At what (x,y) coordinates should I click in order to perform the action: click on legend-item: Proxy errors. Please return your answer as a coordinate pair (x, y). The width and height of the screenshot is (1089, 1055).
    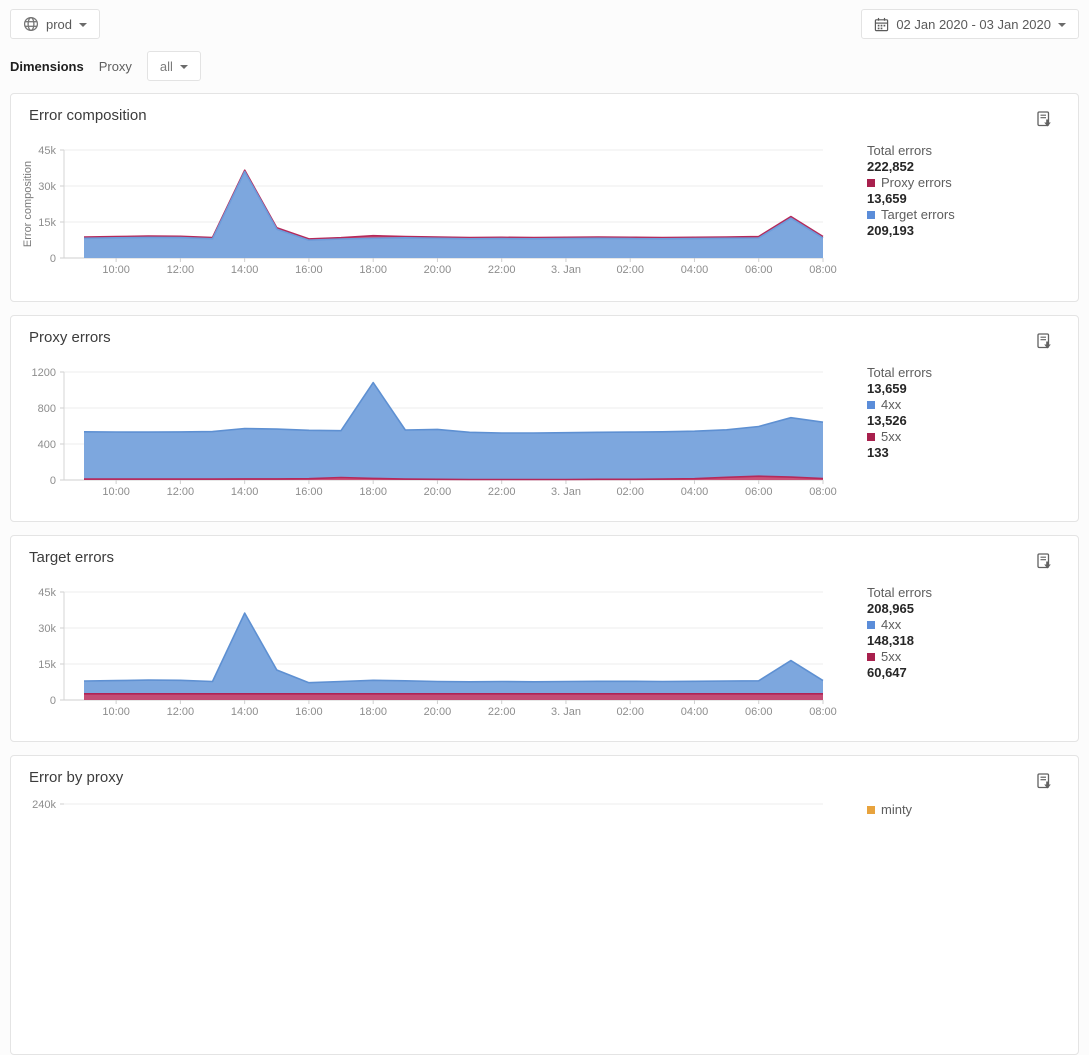
    Looking at the image, I should click on (911, 183).